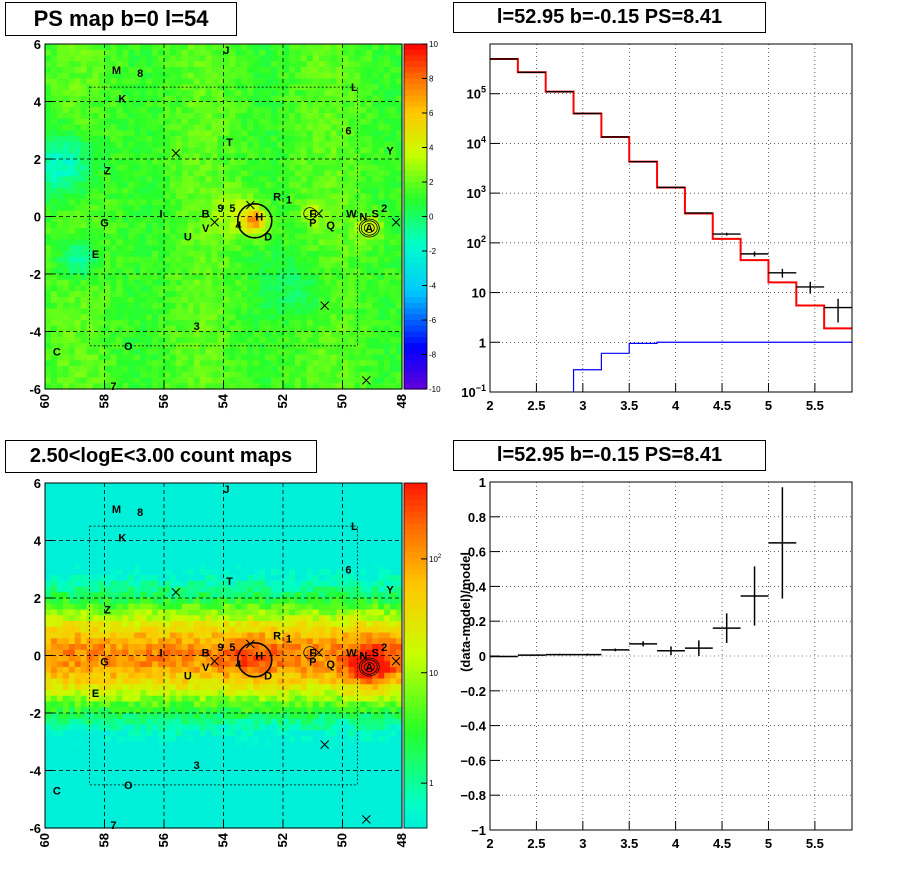  What do you see at coordinates (431, 79) in the screenshot?
I see `colorbar-tick-label: 8` at bounding box center [431, 79].